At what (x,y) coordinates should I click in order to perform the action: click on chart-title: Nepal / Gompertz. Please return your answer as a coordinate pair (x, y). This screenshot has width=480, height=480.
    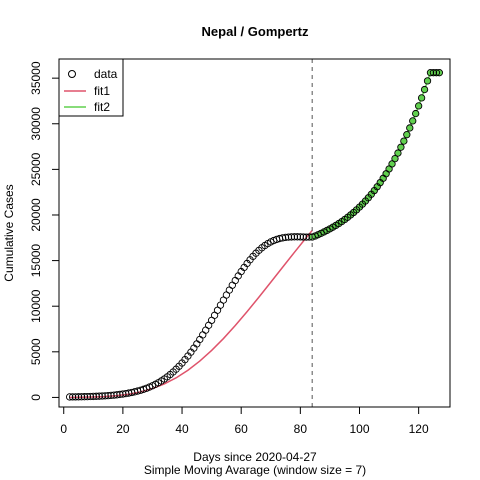
    Looking at the image, I should click on (255, 31).